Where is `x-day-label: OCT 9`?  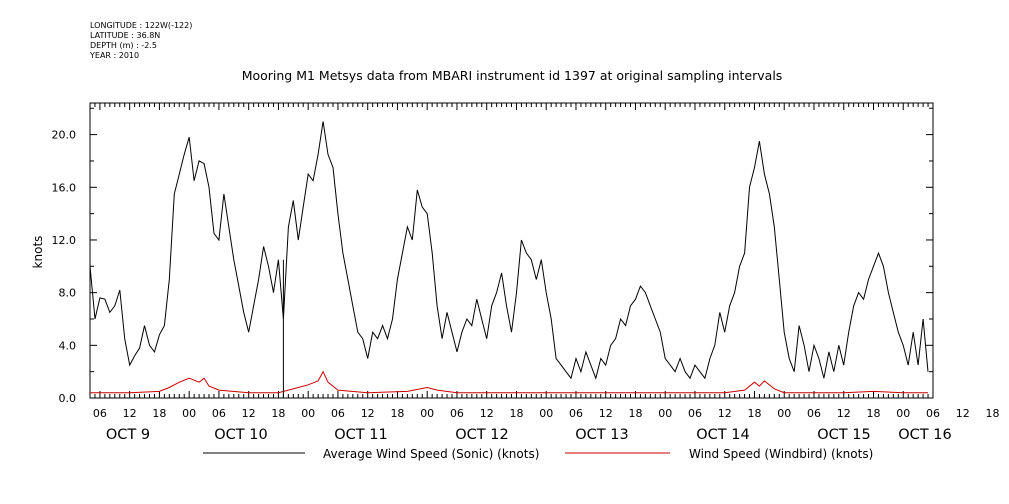 x-day-label: OCT 9 is located at coordinates (128, 435).